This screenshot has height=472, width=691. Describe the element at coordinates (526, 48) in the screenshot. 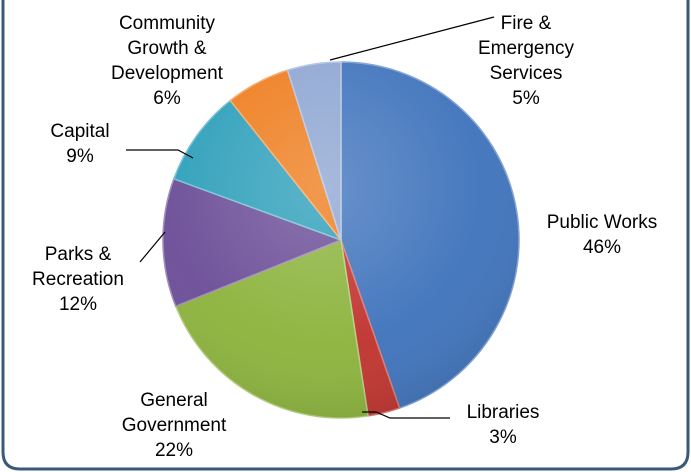

I see `slice-label-line: Emergency` at that location.